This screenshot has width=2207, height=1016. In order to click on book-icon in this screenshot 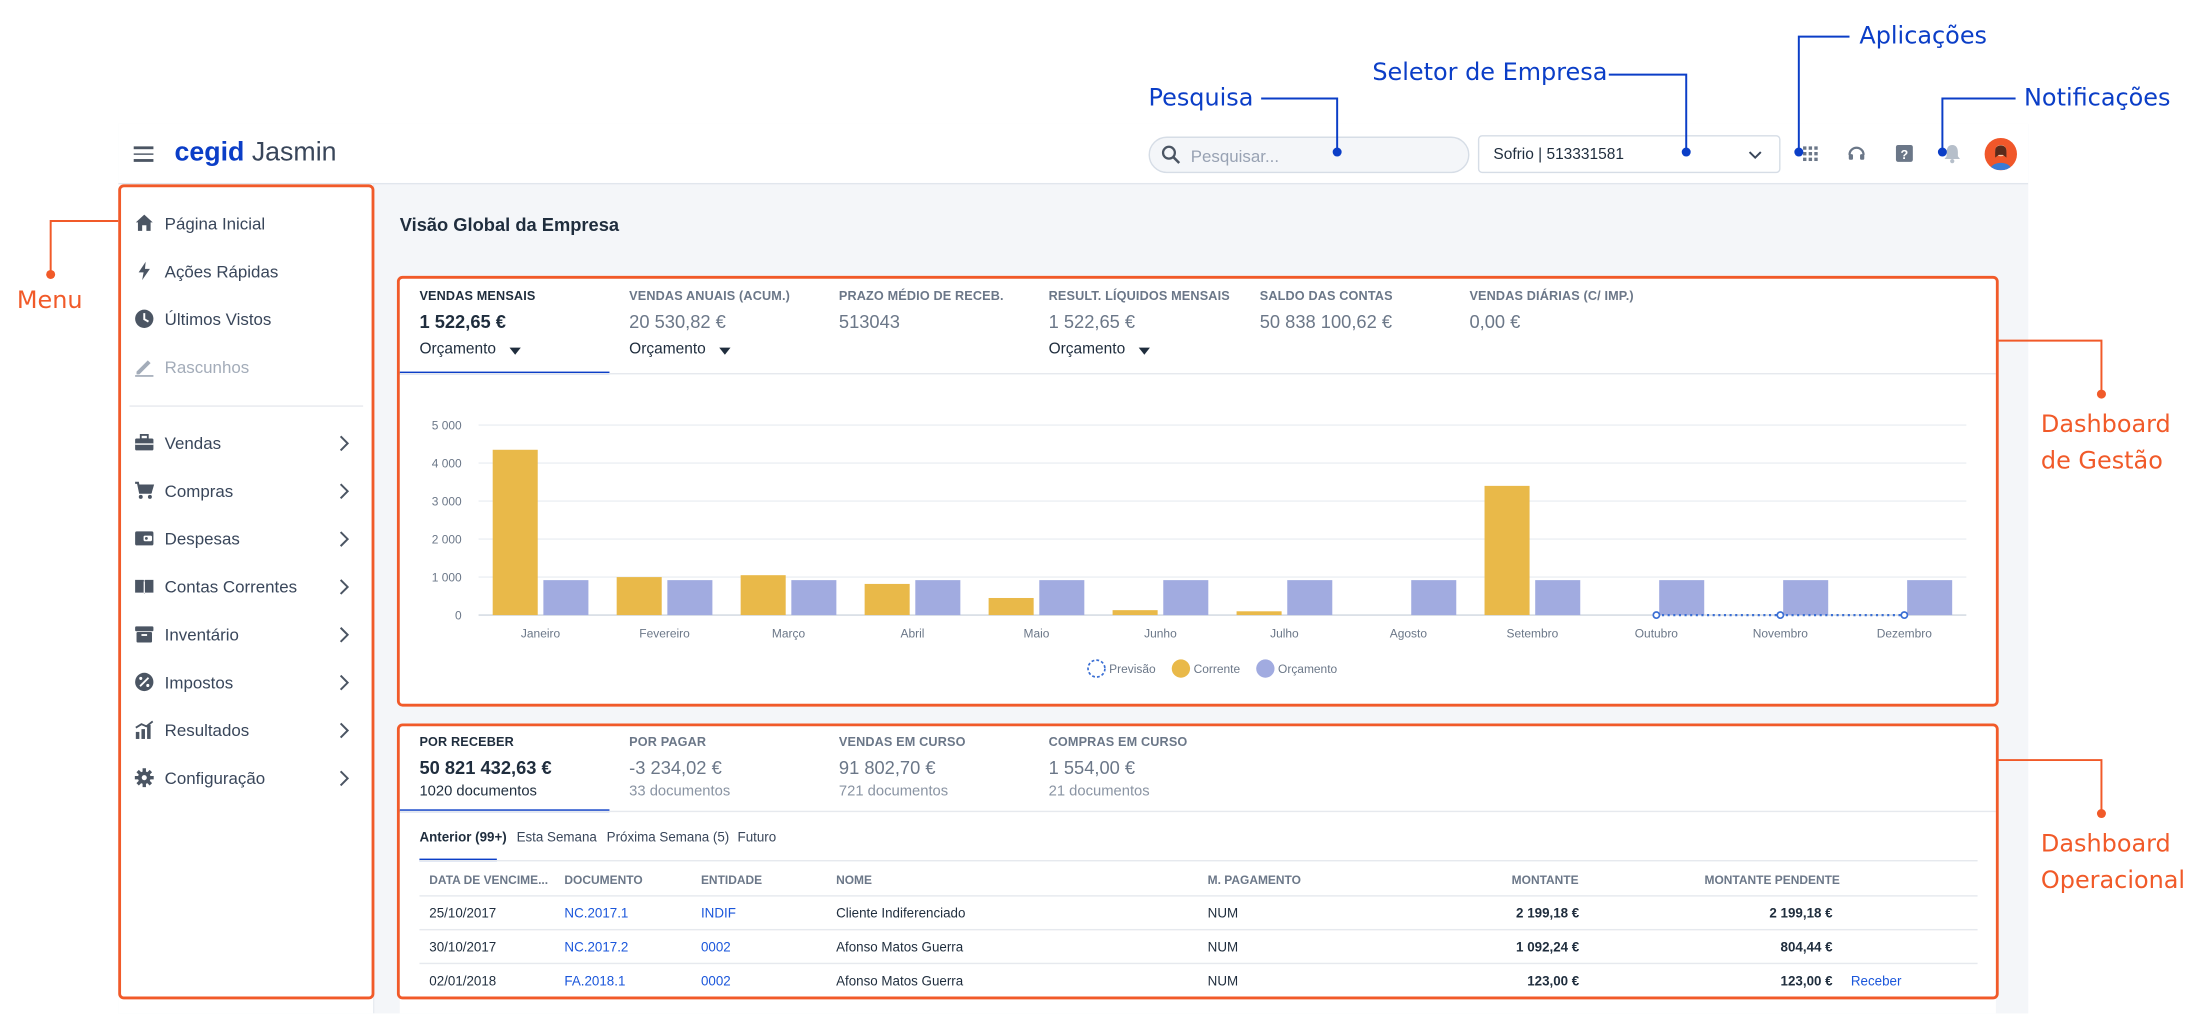, I will do `click(144, 586)`.